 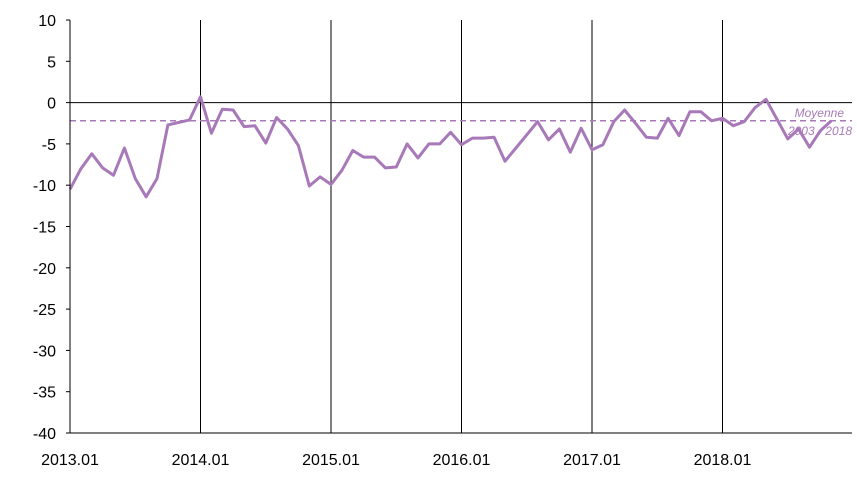 What do you see at coordinates (44, 434) in the screenshot?
I see `y-tick-label: -40` at bounding box center [44, 434].